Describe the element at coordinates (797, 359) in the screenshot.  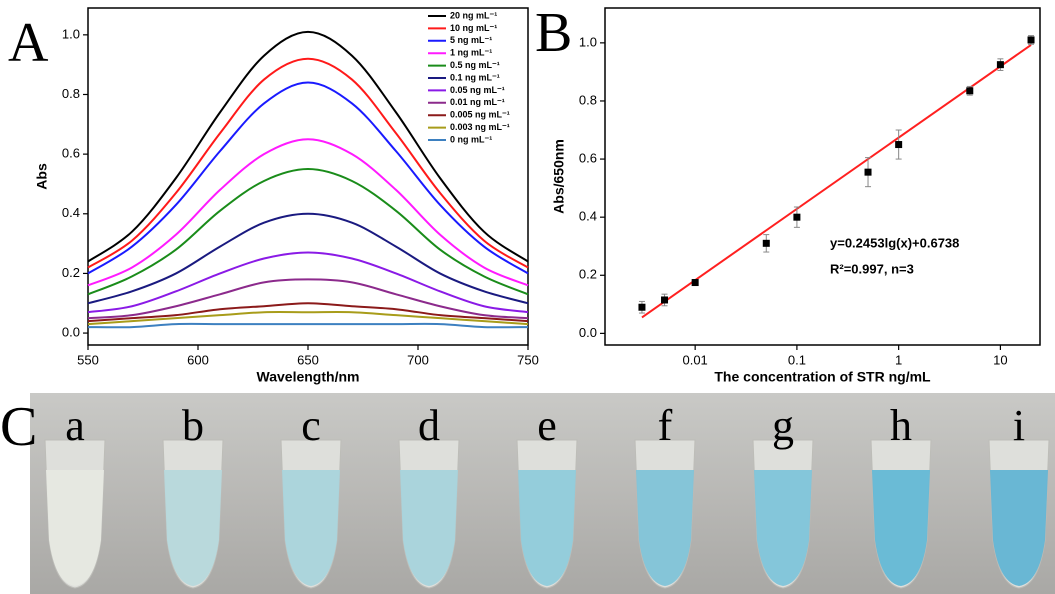
I see `x-tick-label: 0.1` at that location.